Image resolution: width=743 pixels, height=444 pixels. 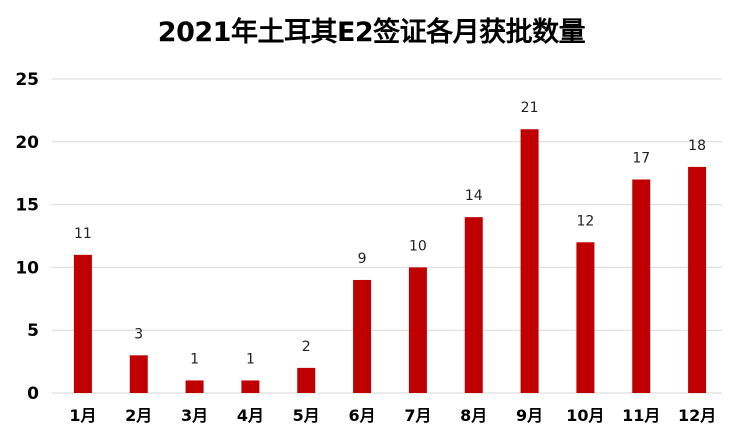 What do you see at coordinates (697, 415) in the screenshot?
I see `x-tick-label: 12月` at bounding box center [697, 415].